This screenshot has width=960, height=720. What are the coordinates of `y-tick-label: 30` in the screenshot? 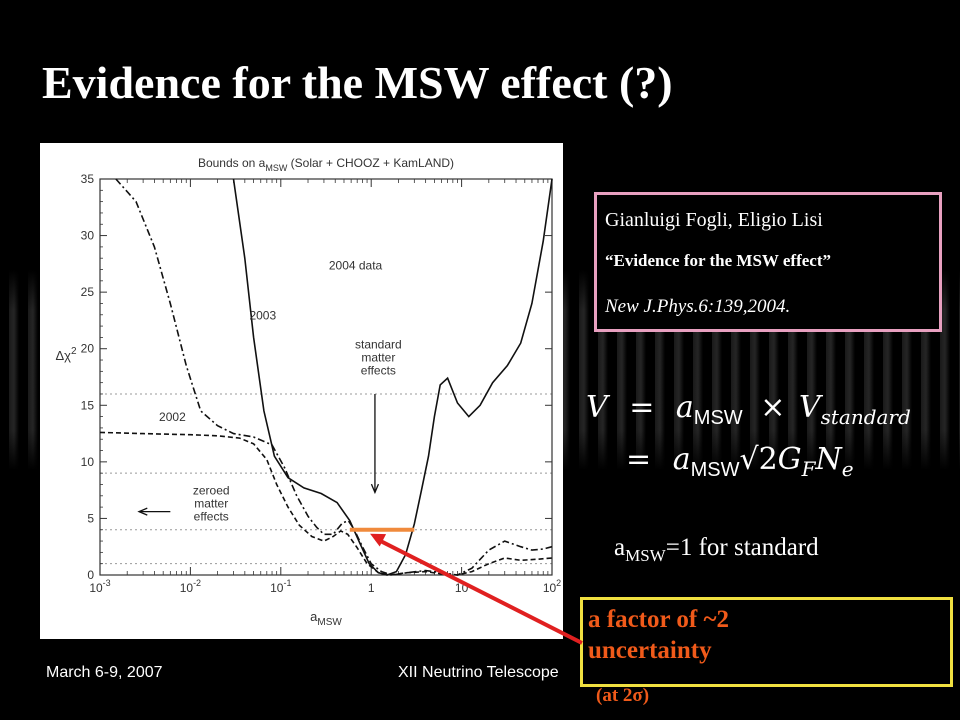 It's located at (88, 236).